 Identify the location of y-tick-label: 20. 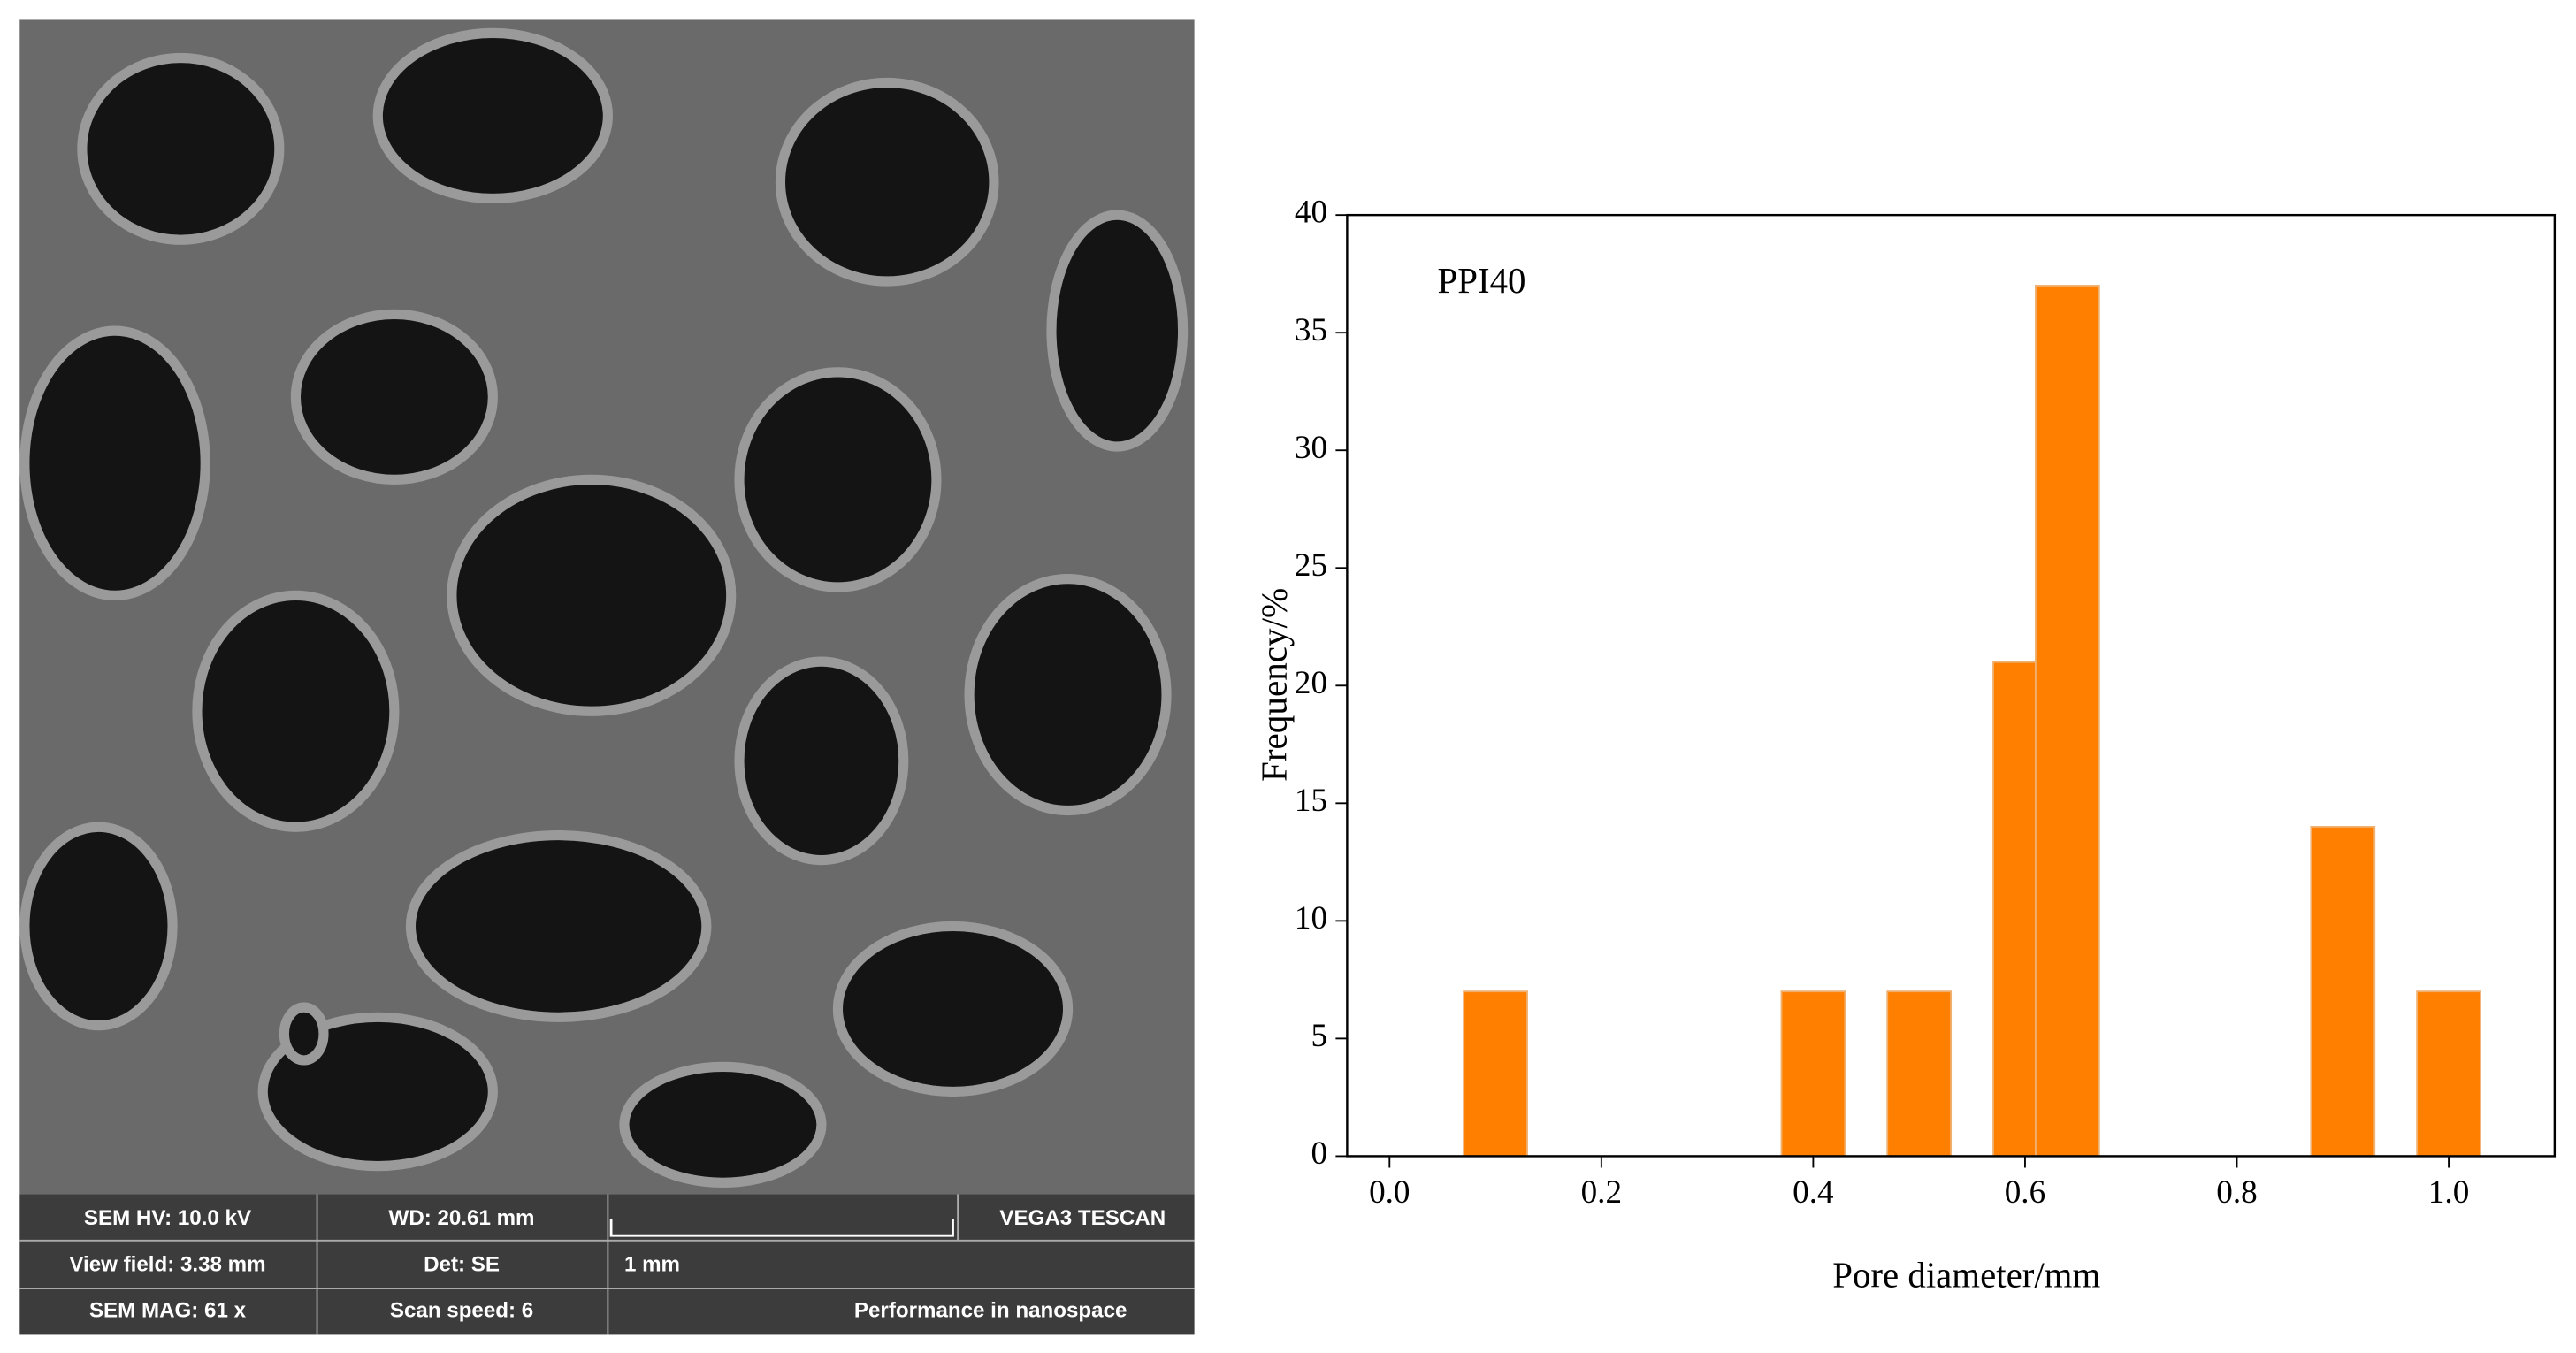
(1311, 683).